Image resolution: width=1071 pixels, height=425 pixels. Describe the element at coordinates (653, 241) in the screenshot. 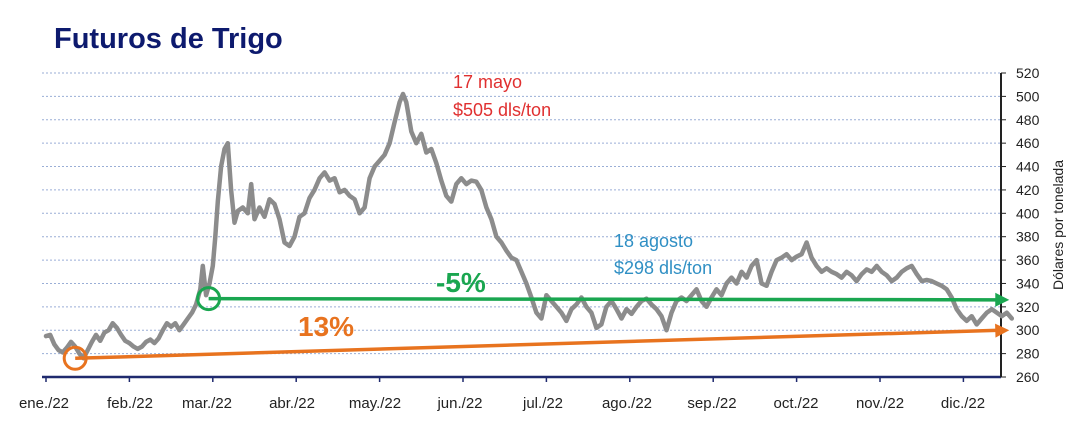

I see `august-annotation-date: 18 agosto` at that location.